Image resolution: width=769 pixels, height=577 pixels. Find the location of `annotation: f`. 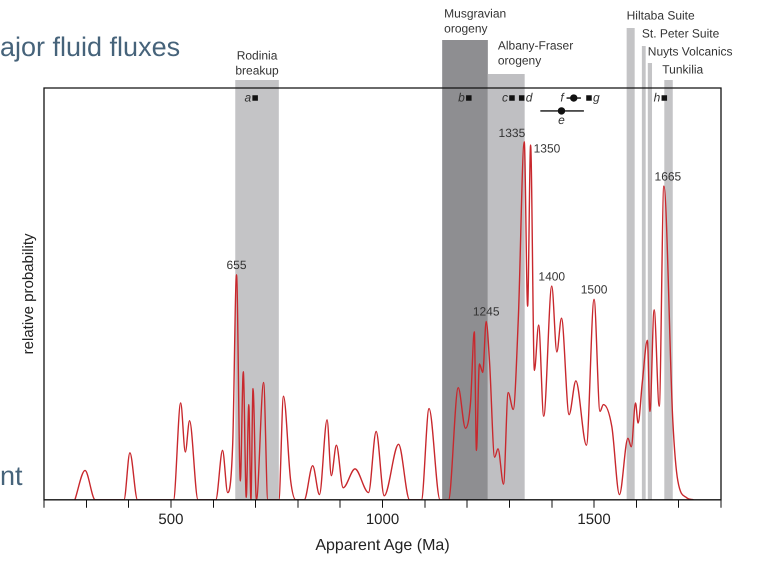

annotation: f is located at coordinates (563, 97).